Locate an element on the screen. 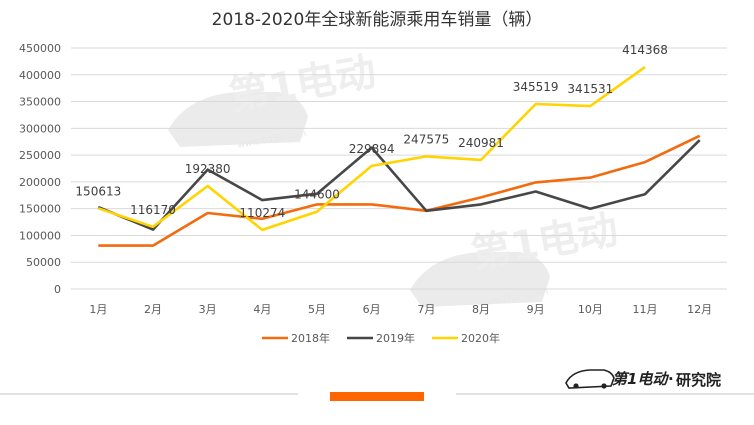 The image size is (754, 425). x-tick-label: 4月 is located at coordinates (262, 309).